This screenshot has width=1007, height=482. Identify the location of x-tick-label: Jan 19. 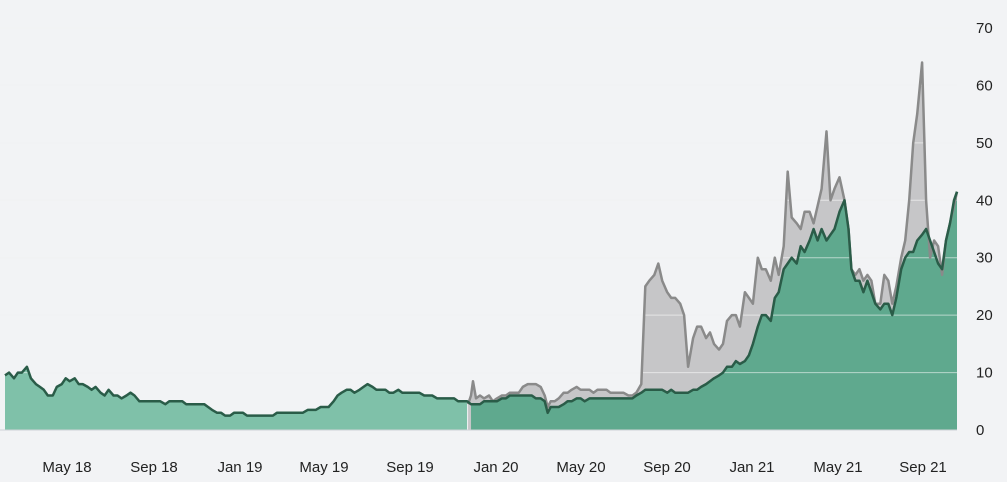
(239, 467).